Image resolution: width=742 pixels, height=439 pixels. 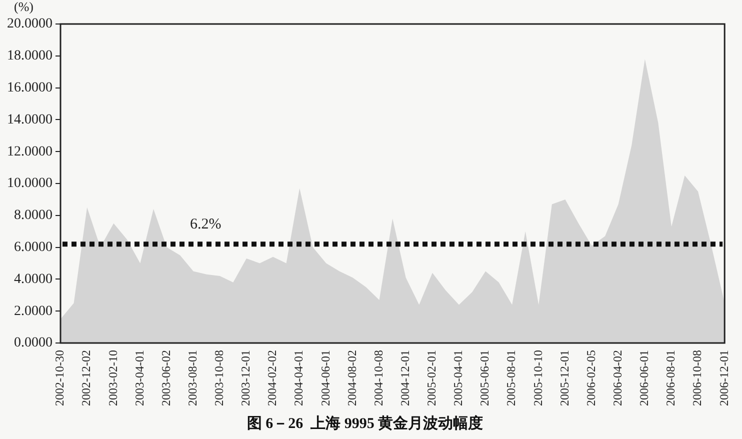 What do you see at coordinates (272, 378) in the screenshot?
I see `x-tick-label: 2004-02-02` at bounding box center [272, 378].